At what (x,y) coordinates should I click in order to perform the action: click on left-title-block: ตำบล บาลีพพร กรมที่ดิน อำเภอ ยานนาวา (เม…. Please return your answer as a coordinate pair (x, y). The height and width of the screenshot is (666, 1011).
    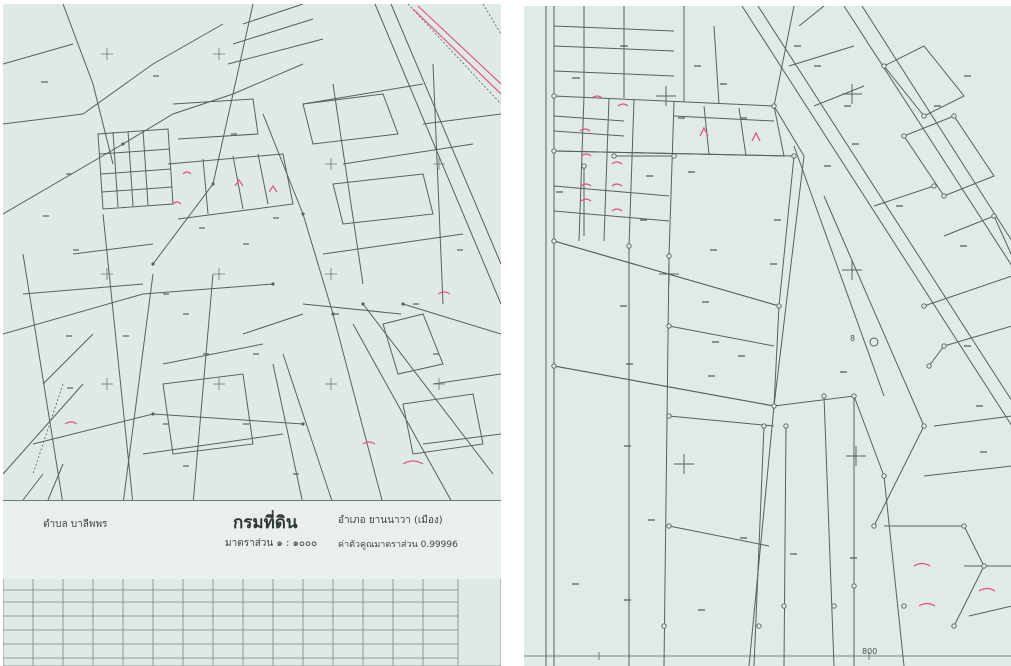
    Looking at the image, I should click on (252, 539).